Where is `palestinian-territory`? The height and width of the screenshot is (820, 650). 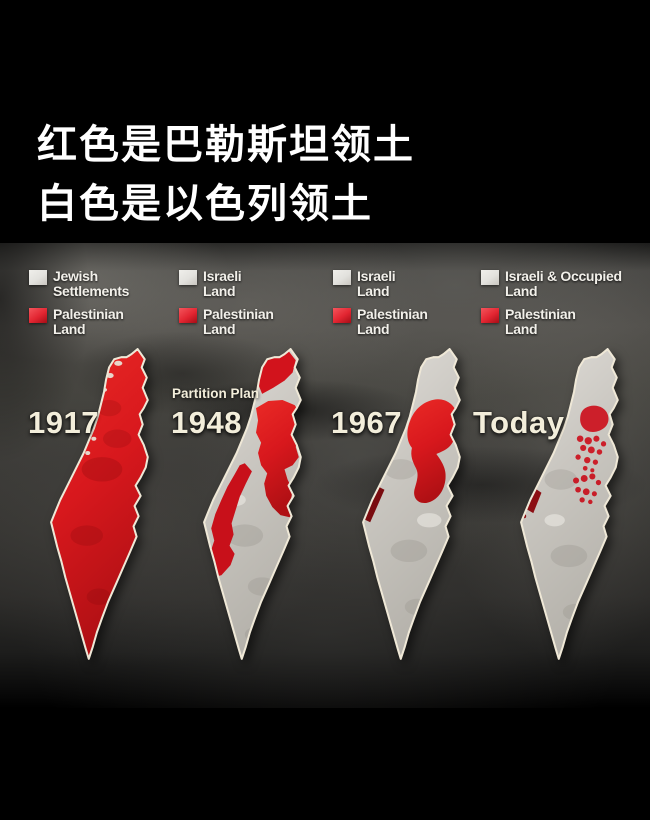
palestinian-territory is located at coordinates (99, 504).